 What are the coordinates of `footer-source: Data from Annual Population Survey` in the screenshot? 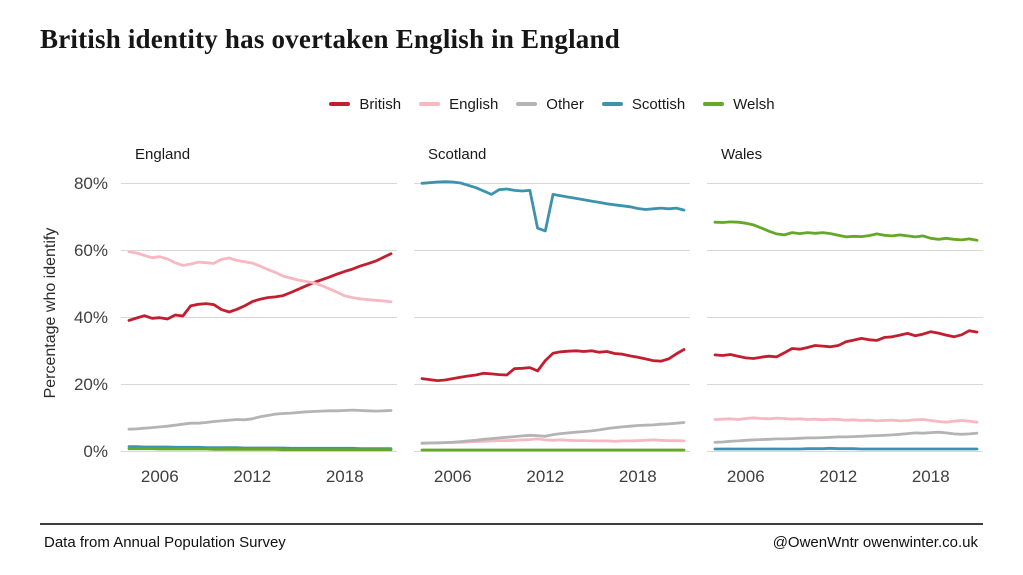 It's located at (165, 542).